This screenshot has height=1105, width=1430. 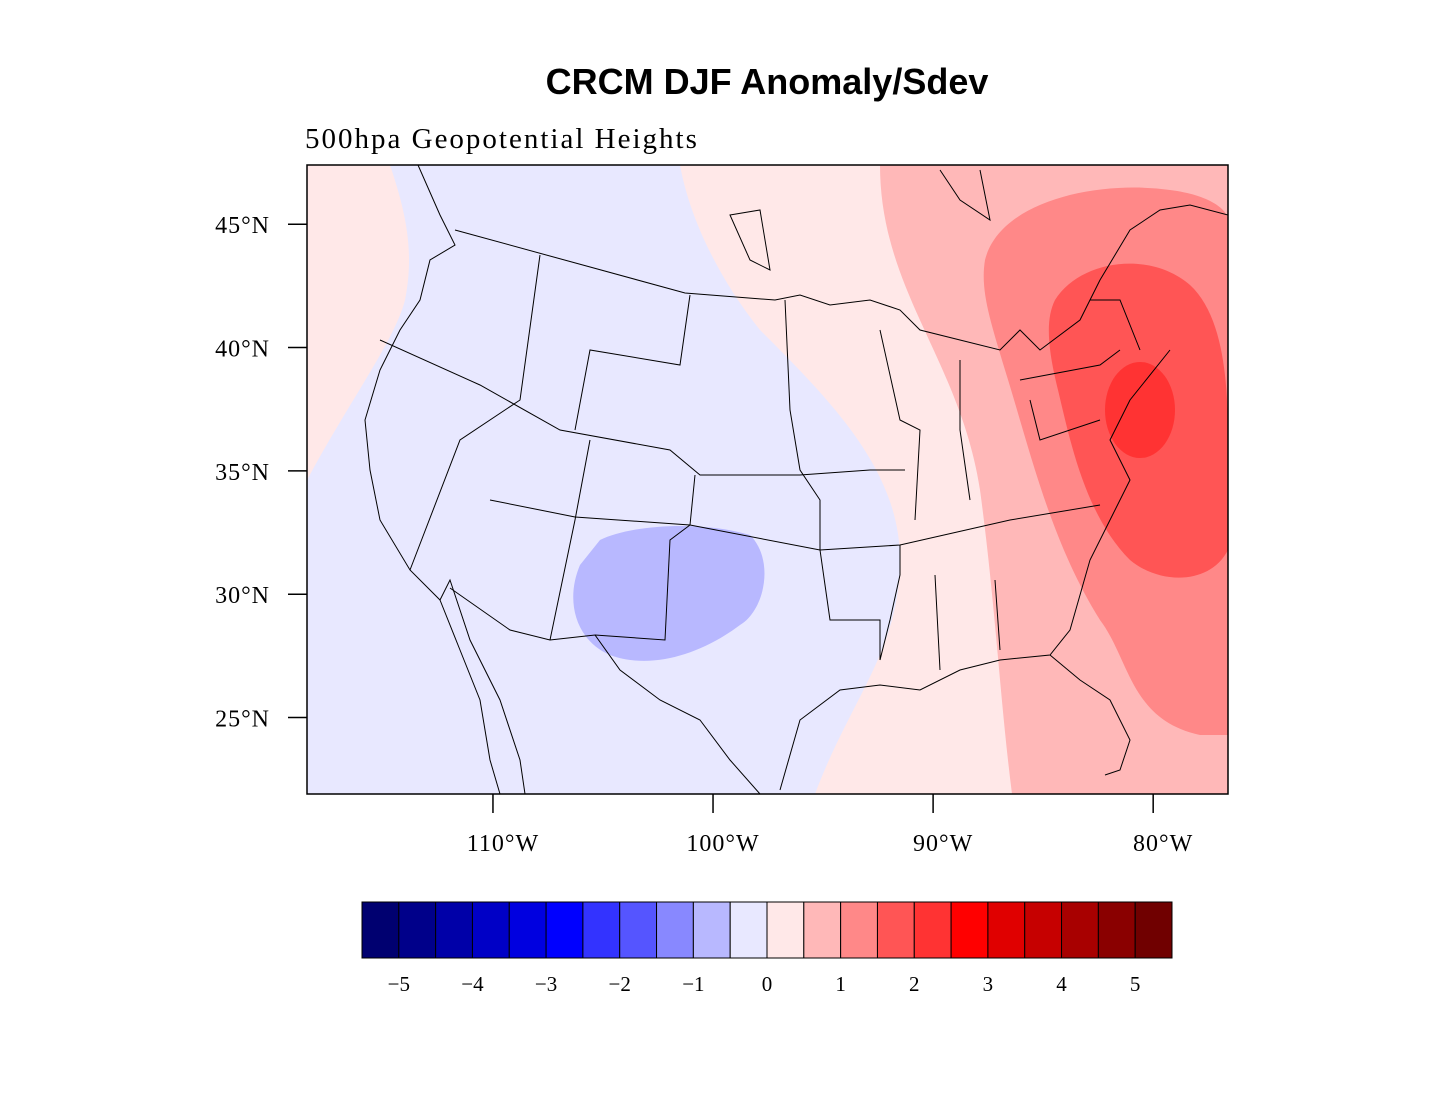 I want to click on x-tick-label: 110°W, so click(x=503, y=844).